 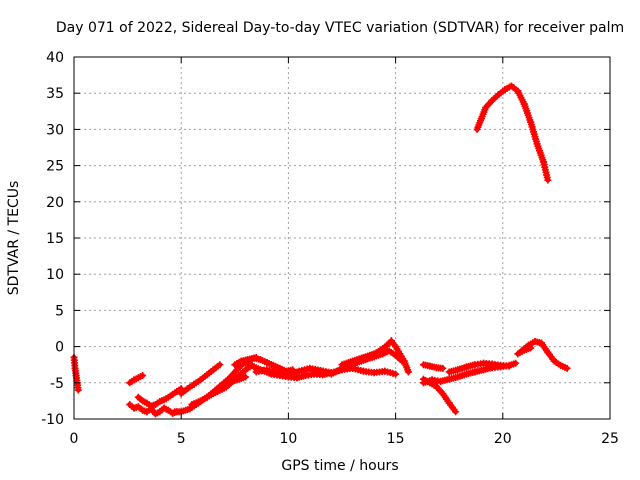 I want to click on y-axis-label: SDTVAR / TECUs, so click(x=14, y=238).